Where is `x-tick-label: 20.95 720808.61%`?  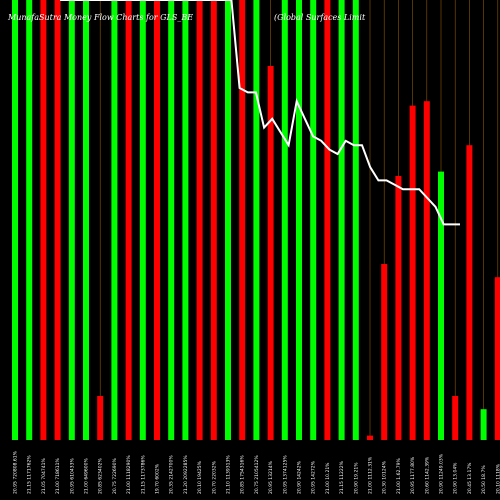
x-tick-label: 20.95 720808.61% is located at coordinates (16, 472).